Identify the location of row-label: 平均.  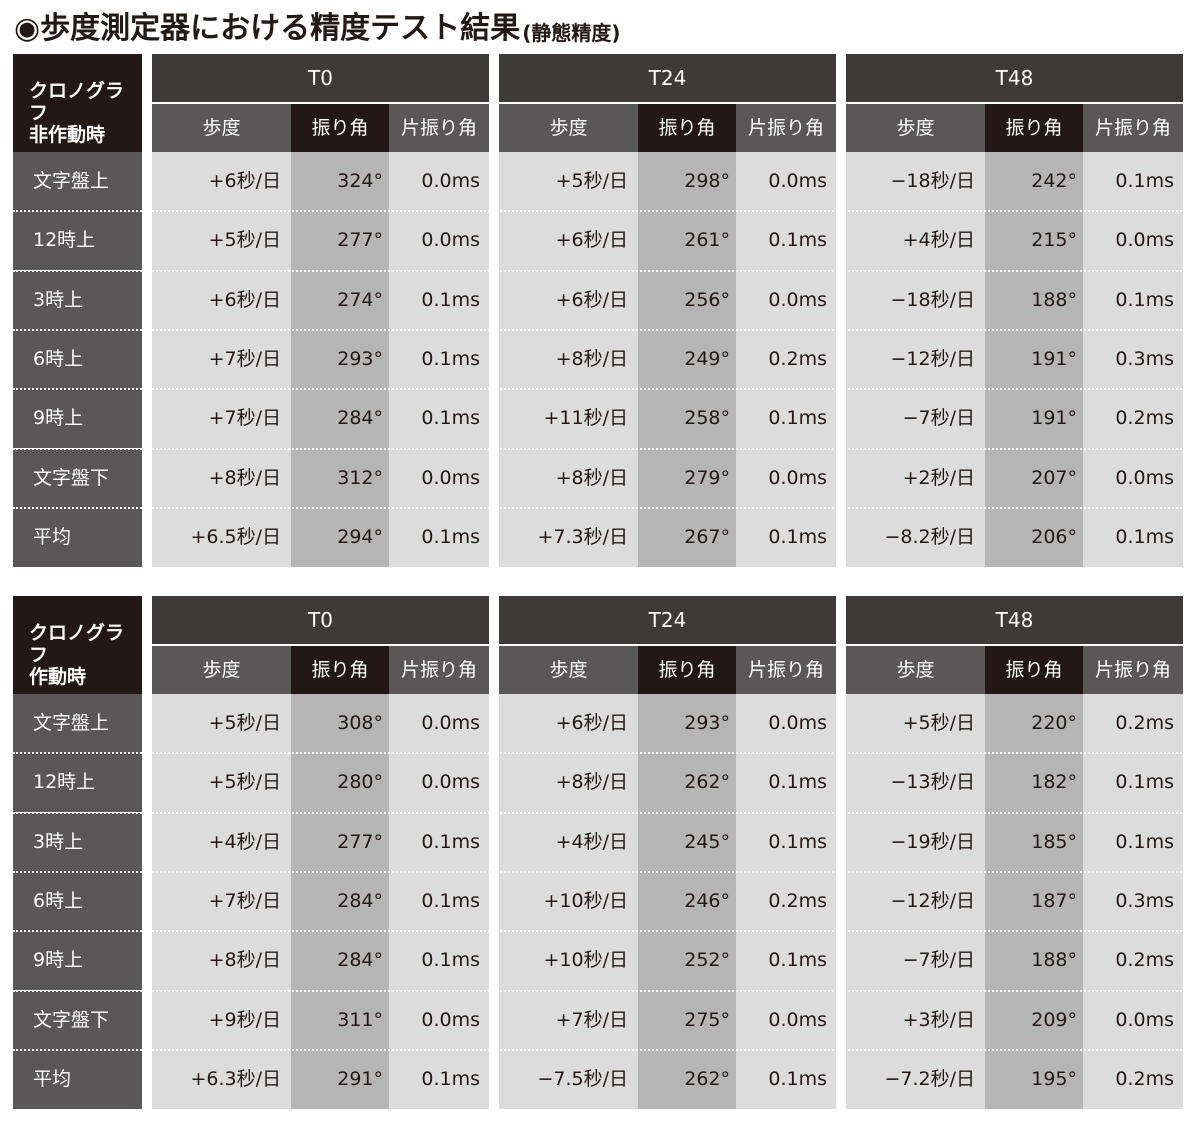
(77, 1079).